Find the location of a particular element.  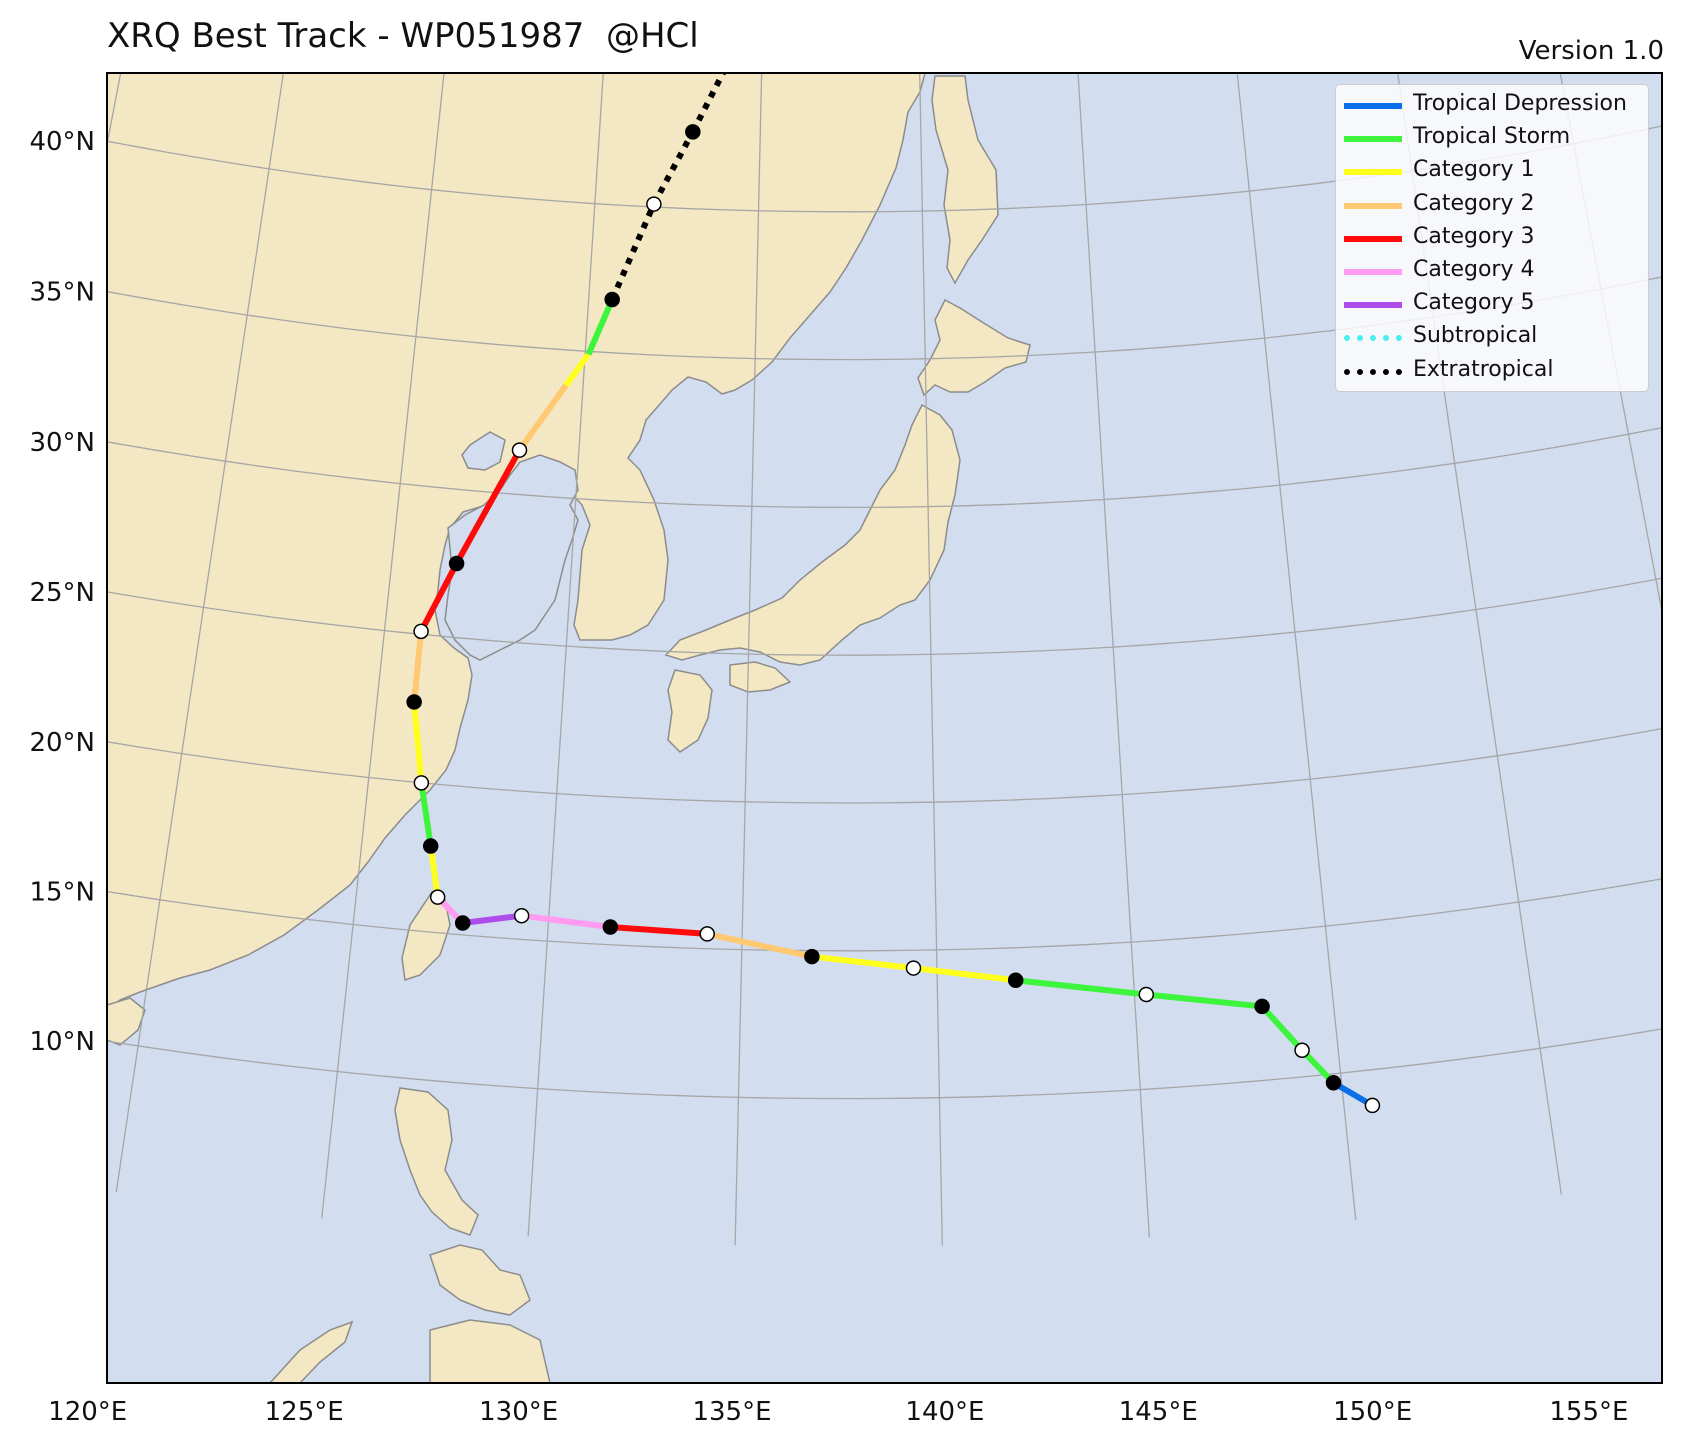

legend-label: Category 2 is located at coordinates (1474, 203).